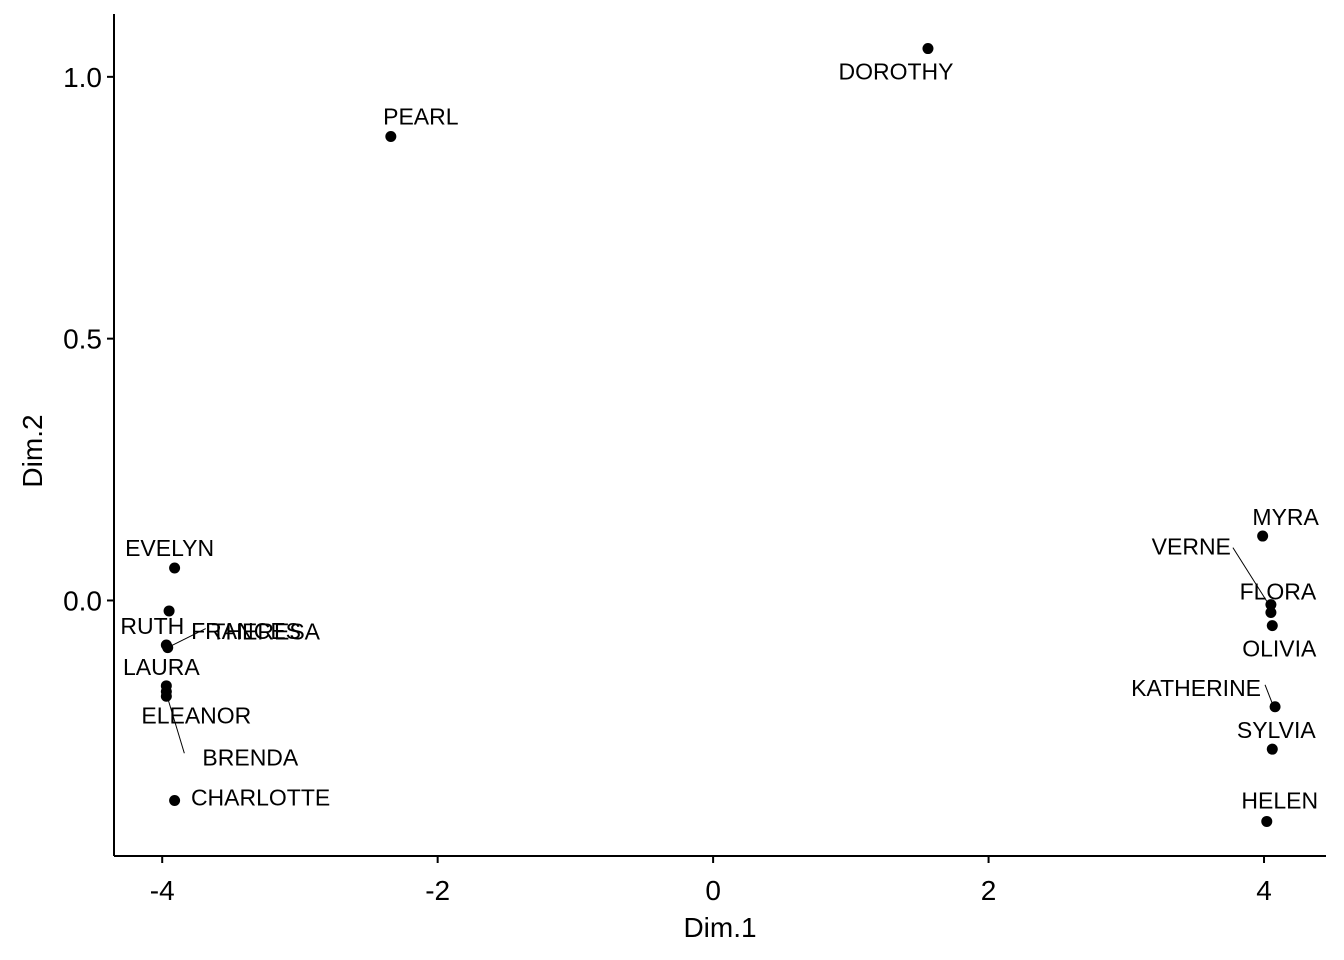 The image size is (1344, 960). What do you see at coordinates (32, 450) in the screenshot?
I see `y-axis-title: Dim.2` at bounding box center [32, 450].